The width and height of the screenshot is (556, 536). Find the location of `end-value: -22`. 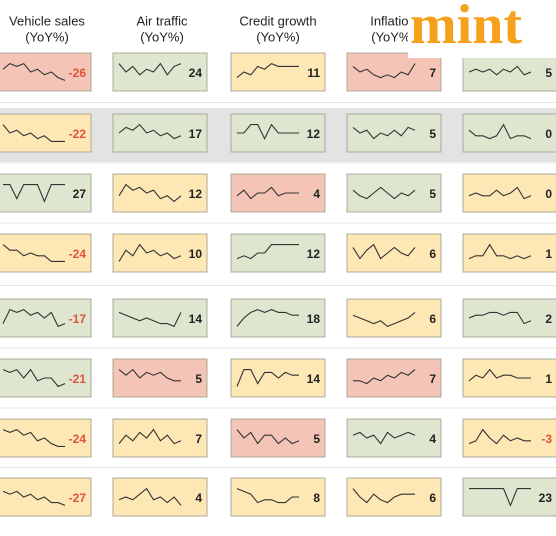

end-value: -22 is located at coordinates (78, 134).